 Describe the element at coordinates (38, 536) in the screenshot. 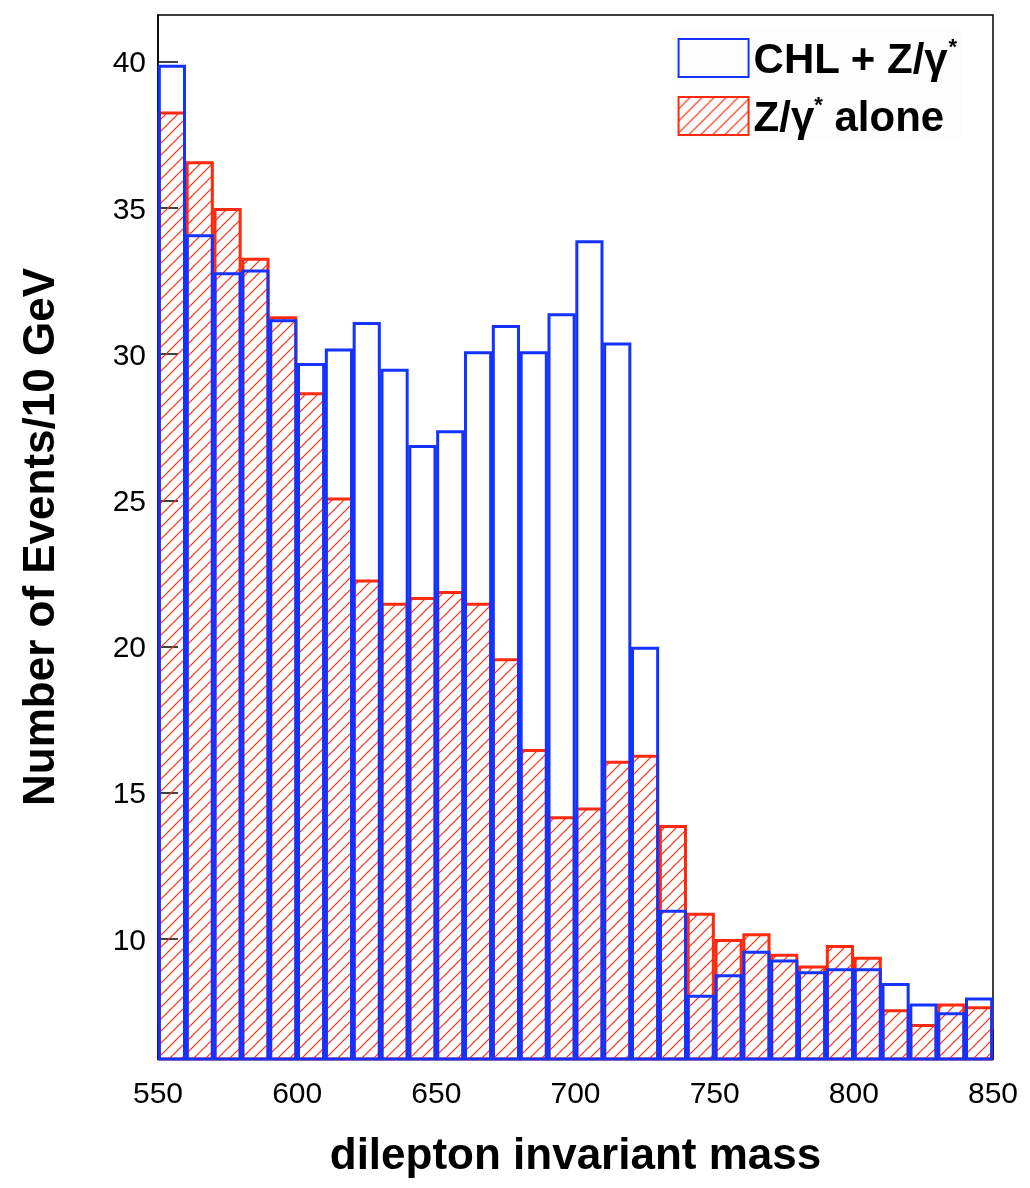

I see `y-axis-title: Number of Events/10 GeV` at that location.